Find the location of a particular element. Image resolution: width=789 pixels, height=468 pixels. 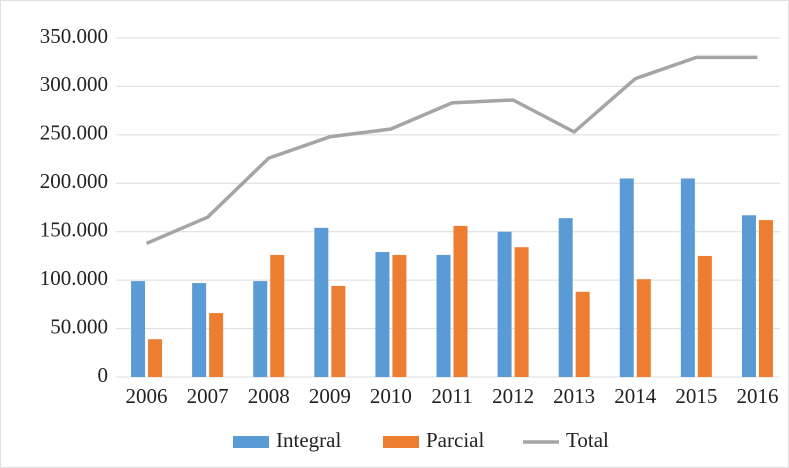

x-tick-label: 2013 is located at coordinates (574, 396).